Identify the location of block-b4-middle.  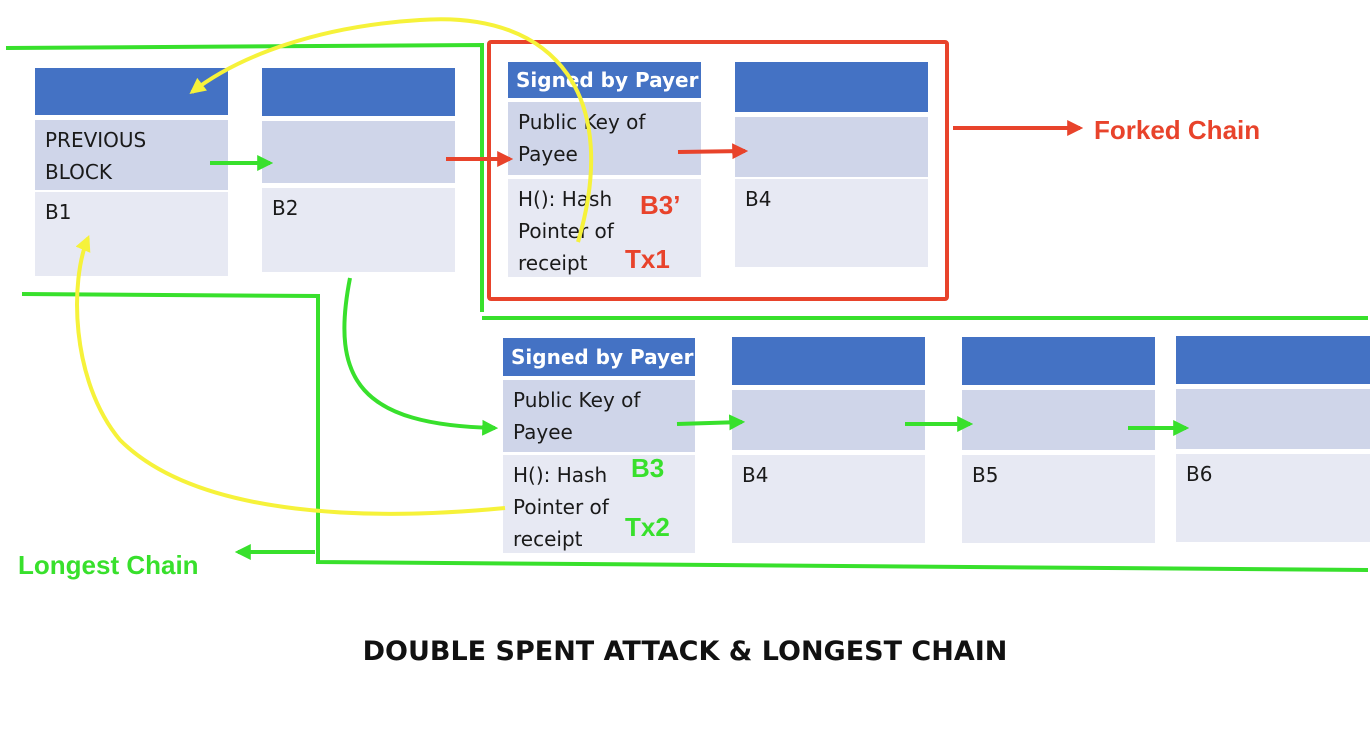
(828, 420).